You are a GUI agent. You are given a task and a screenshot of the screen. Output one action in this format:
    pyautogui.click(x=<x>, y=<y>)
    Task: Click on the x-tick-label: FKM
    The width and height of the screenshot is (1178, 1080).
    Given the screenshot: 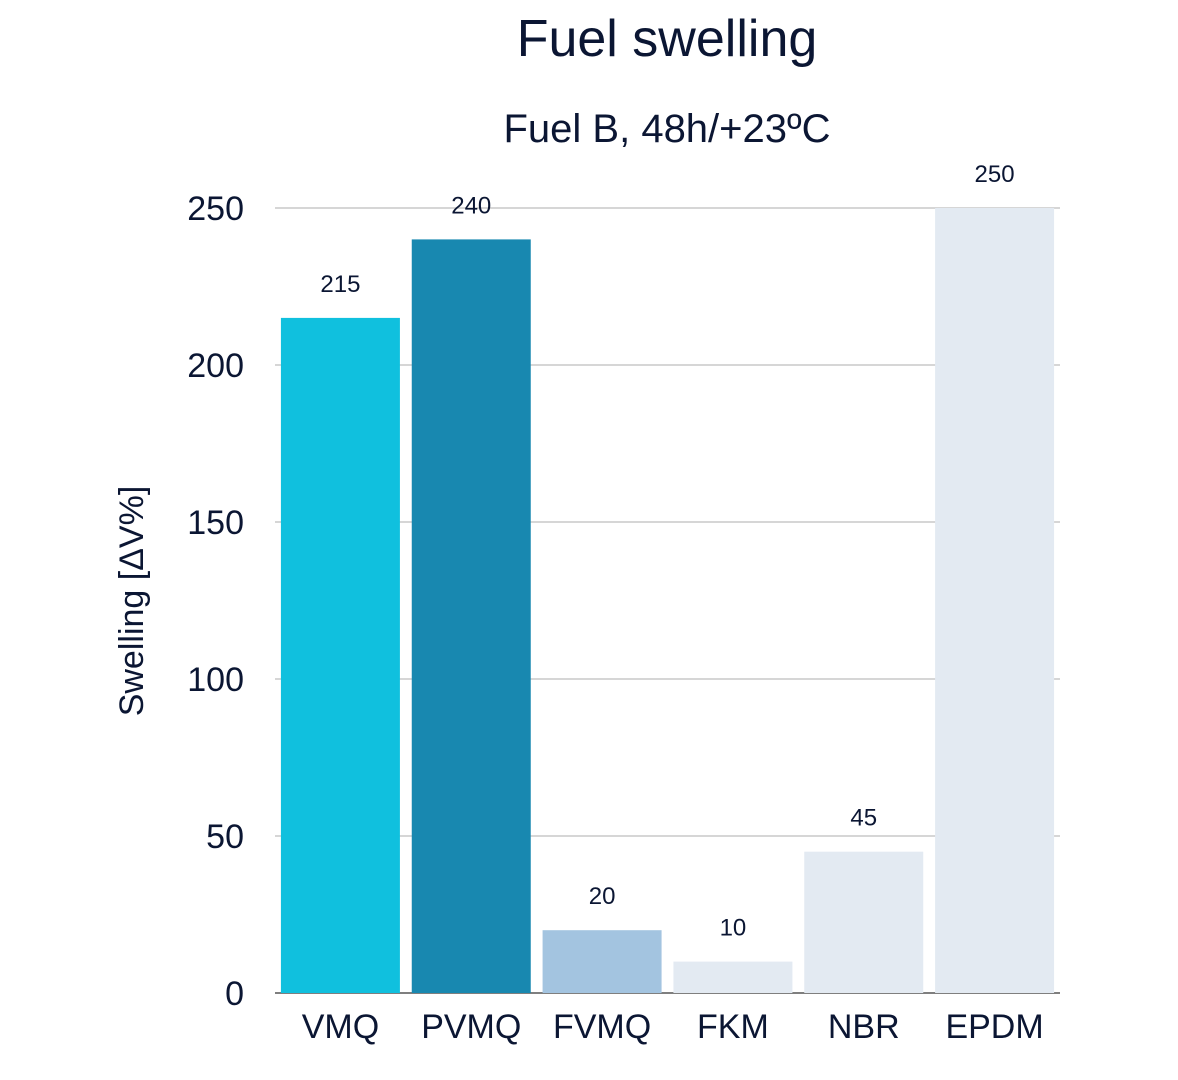 What is the action you would take?
    pyautogui.click(x=733, y=1027)
    